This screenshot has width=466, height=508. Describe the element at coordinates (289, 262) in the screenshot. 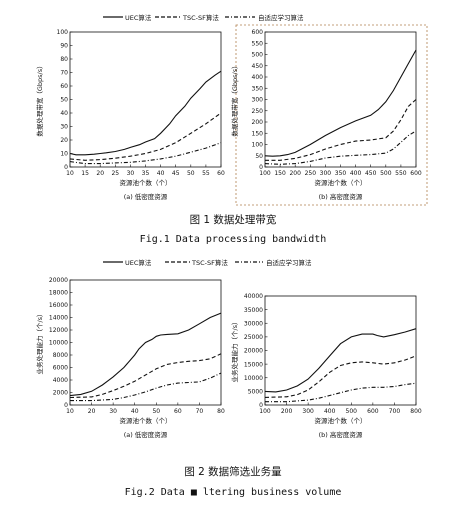

I see `legend-label-adaptive-2: 自适应学习算法` at that location.